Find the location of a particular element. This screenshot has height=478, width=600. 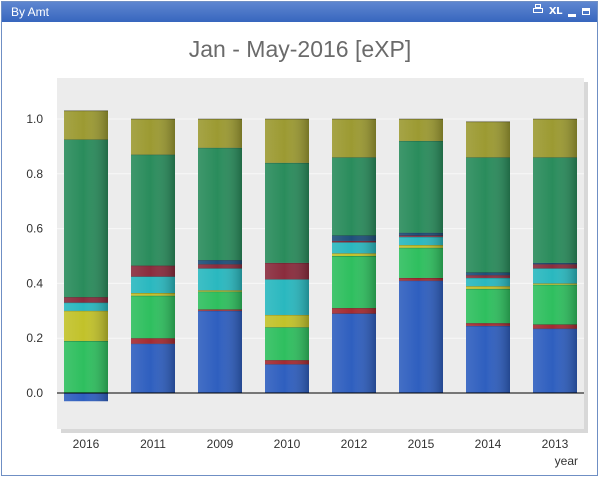

bar-stack-2016 is located at coordinates (86, 256).